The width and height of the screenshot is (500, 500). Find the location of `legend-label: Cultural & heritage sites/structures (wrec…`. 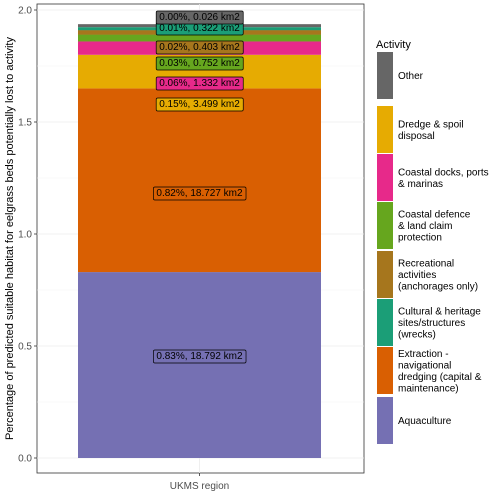

legend-label: Cultural & heritage sites/structures (wrec… is located at coordinates (439, 324).